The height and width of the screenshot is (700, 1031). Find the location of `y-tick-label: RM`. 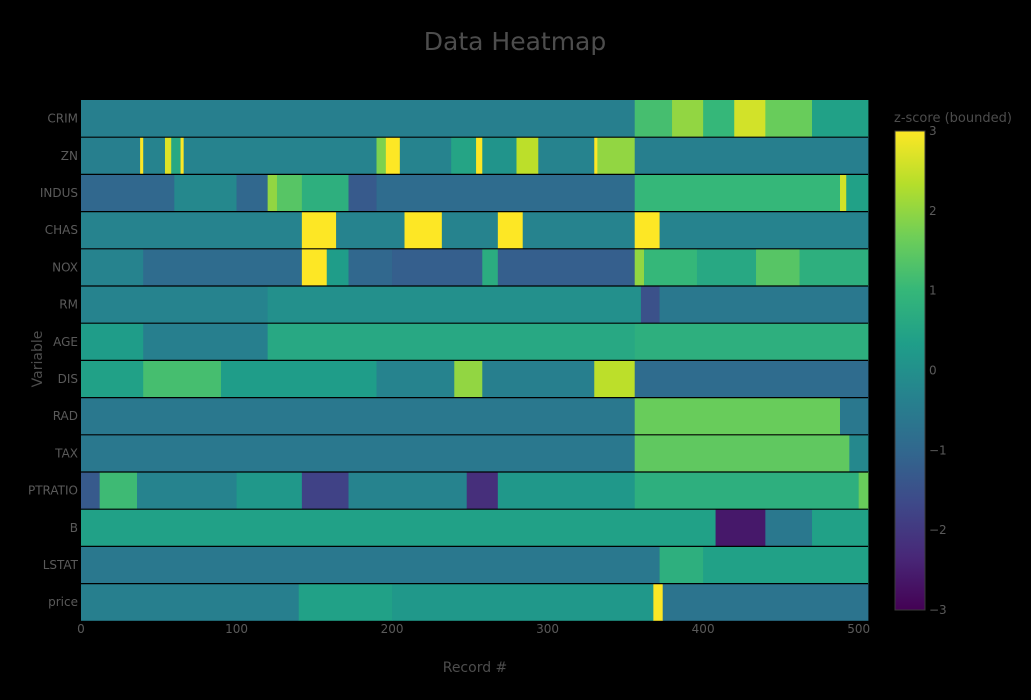

y-tick-label: RM is located at coordinates (68, 305).